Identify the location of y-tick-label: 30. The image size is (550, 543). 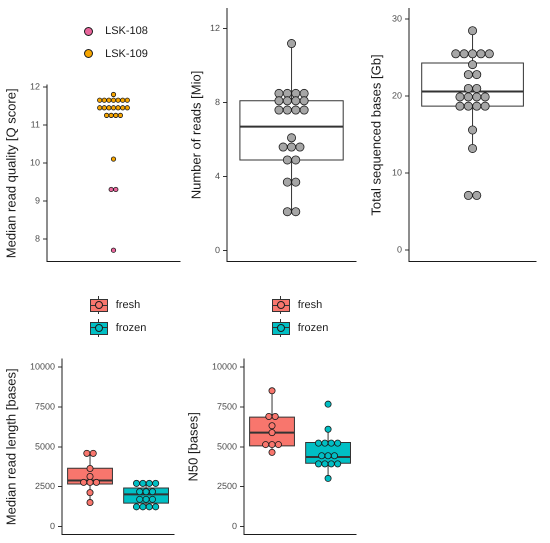
(397, 19).